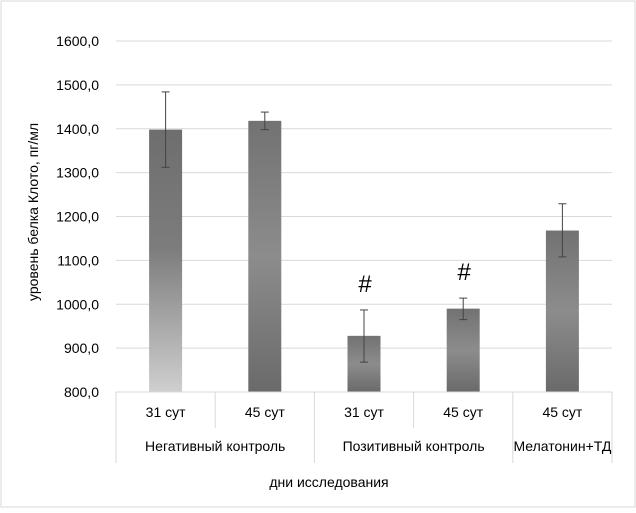 The image size is (636, 513). I want to click on group-label: Негативный контроль, so click(215, 446).